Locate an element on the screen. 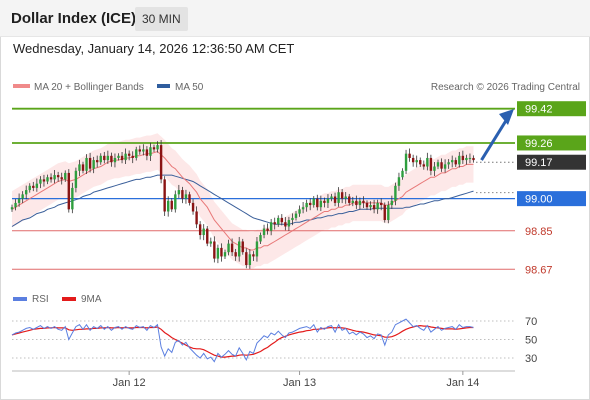 The width and height of the screenshot is (590, 400). timeframe-button: 30 MIN is located at coordinates (161, 19).